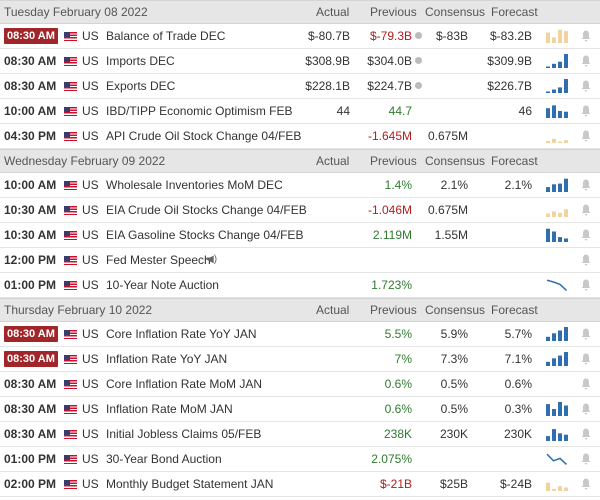 The height and width of the screenshot is (500, 600). What do you see at coordinates (158, 260) in the screenshot?
I see `event-name: Fed Mester Speech` at bounding box center [158, 260].